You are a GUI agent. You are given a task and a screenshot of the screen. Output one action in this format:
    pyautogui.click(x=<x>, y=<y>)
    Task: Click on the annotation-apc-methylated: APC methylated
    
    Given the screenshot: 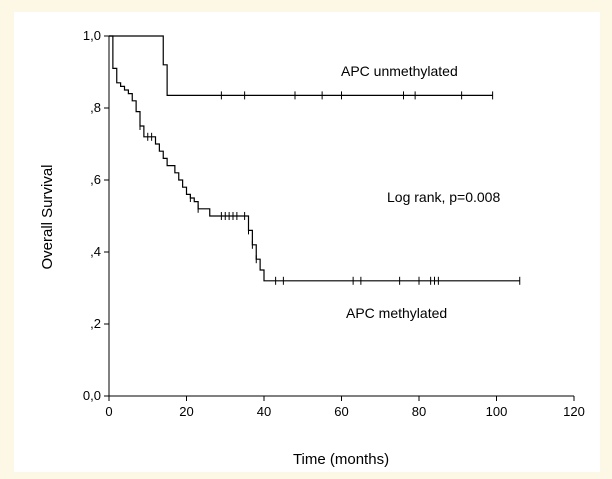 What is the action you would take?
    pyautogui.click(x=396, y=313)
    